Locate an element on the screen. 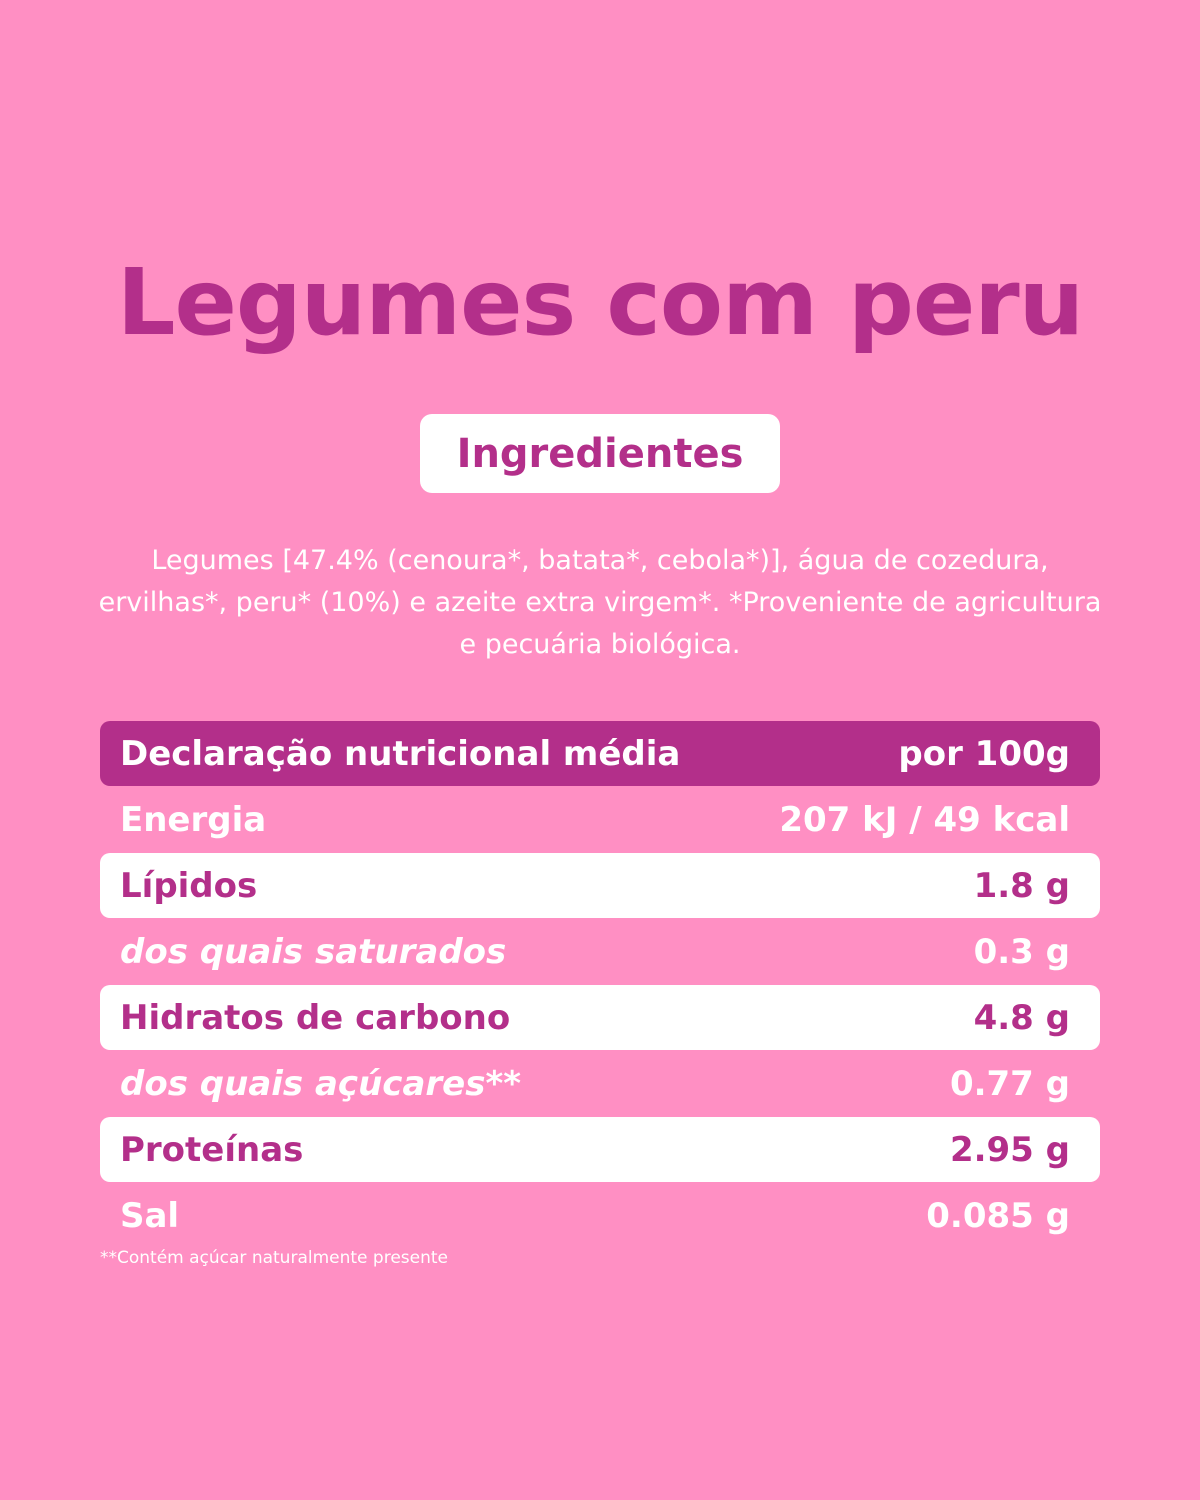 This screenshot has height=1500, width=1200. ingredients-heading: Ingredientes is located at coordinates (600, 453).